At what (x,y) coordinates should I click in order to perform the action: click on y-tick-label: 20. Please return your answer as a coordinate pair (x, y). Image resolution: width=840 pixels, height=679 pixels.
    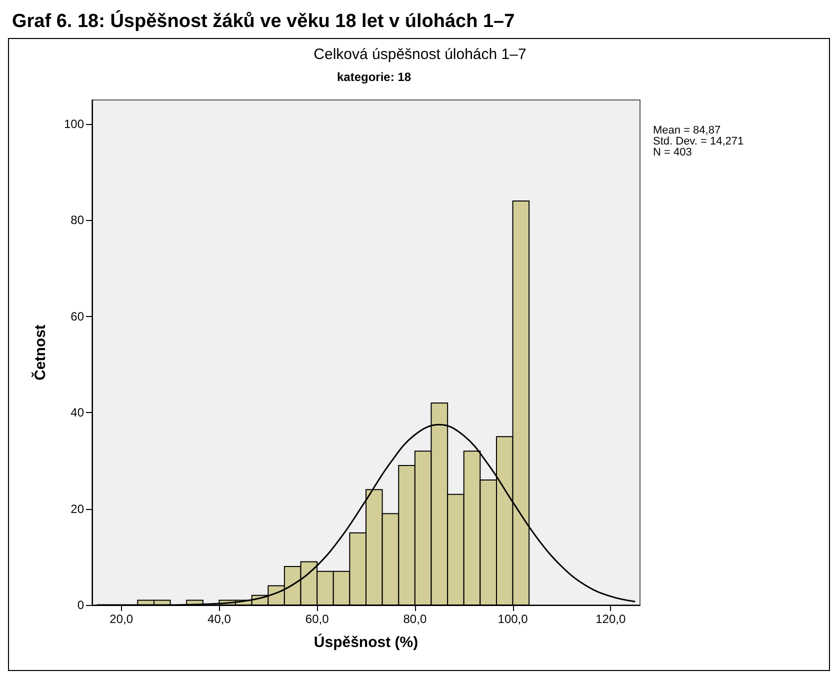
    Looking at the image, I should click on (77, 509).